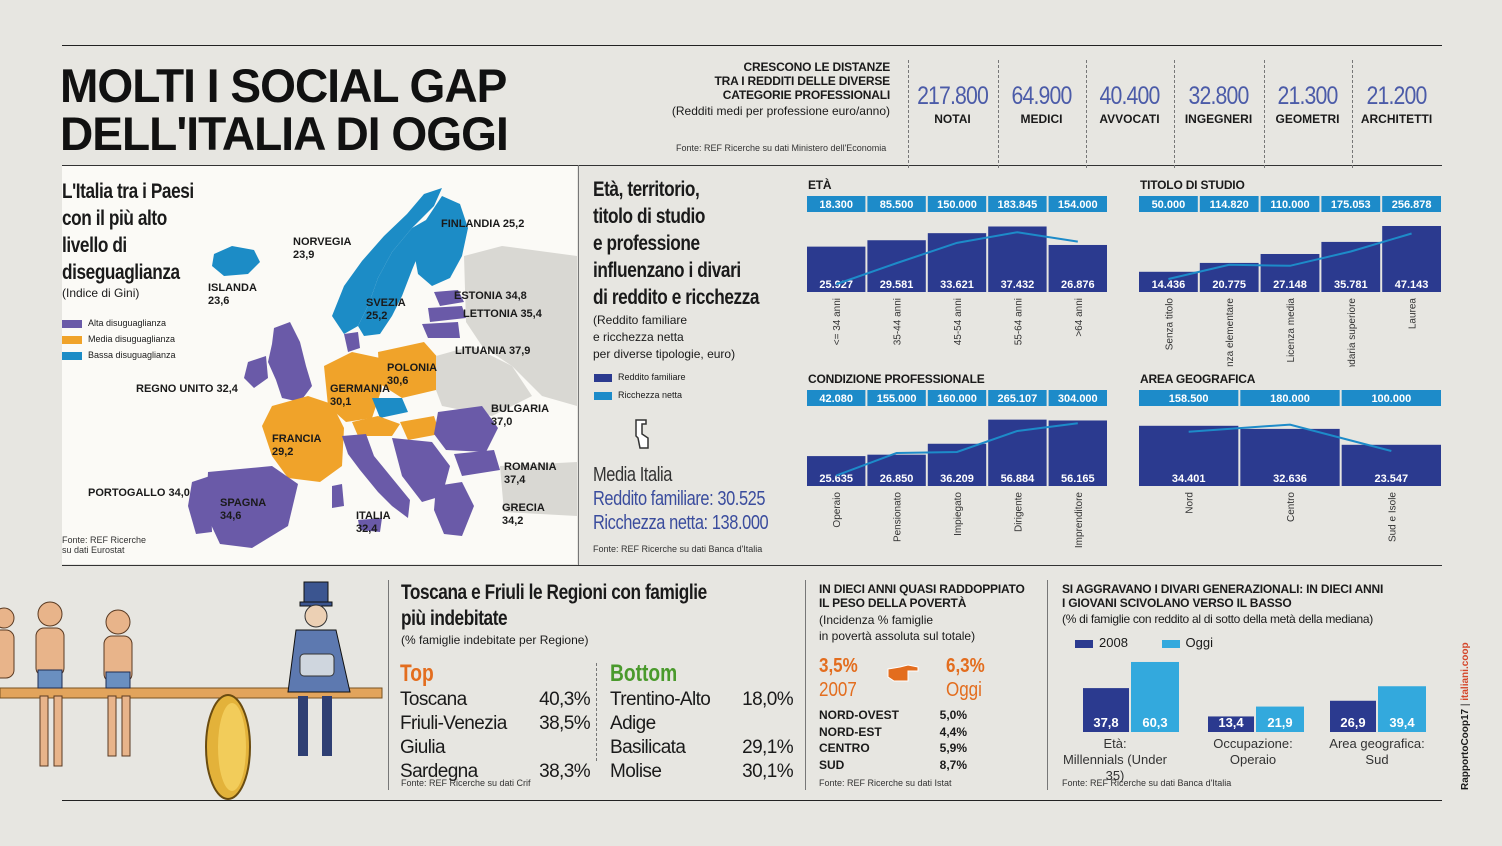 This screenshot has height=846, width=1502. I want to click on map-source: Fonte: REF Ricerche su dati Eurostat, so click(104, 545).